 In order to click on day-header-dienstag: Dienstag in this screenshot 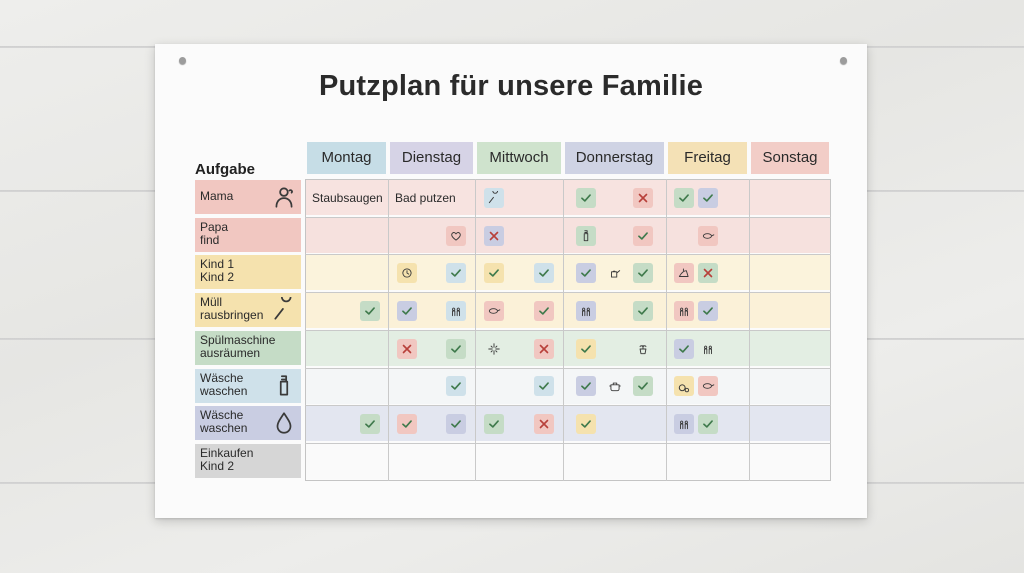, I will do `click(431, 158)`.